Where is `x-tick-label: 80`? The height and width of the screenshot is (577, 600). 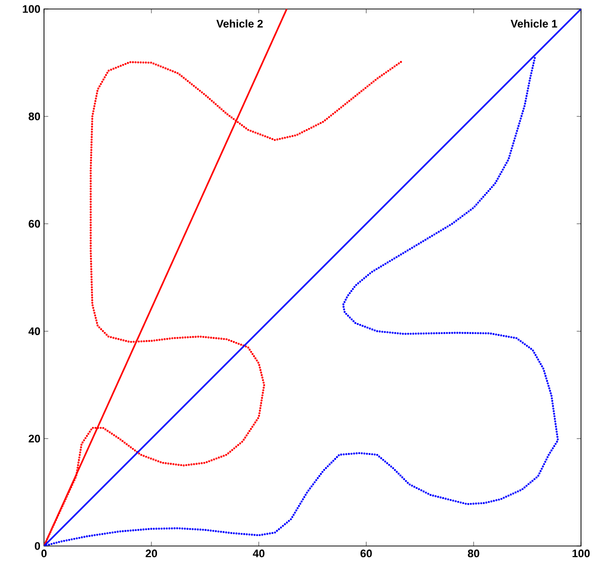
x-tick-label: 80 is located at coordinates (474, 554).